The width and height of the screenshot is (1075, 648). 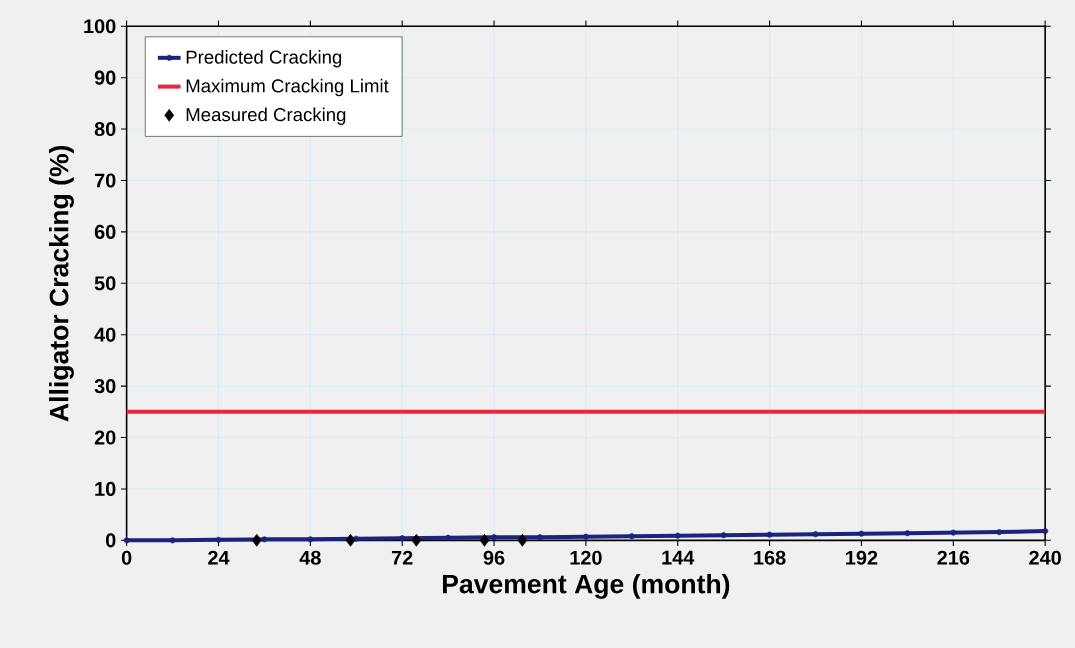 I want to click on y-tick-label: 80, so click(x=105, y=129).